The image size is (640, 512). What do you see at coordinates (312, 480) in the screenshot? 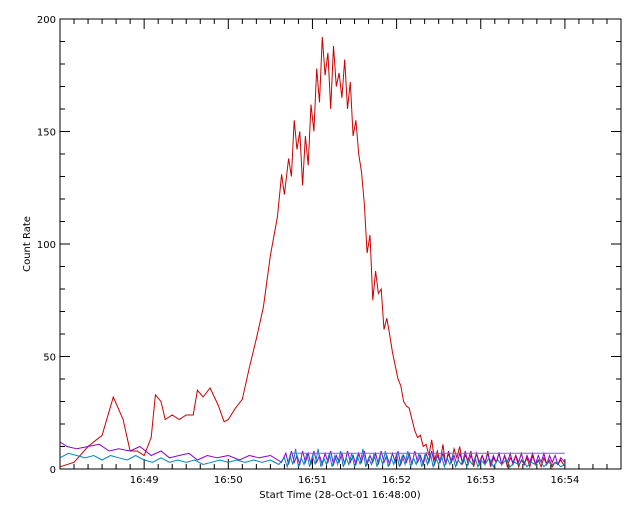
I see `x-tick-label: 16:51` at bounding box center [312, 480].